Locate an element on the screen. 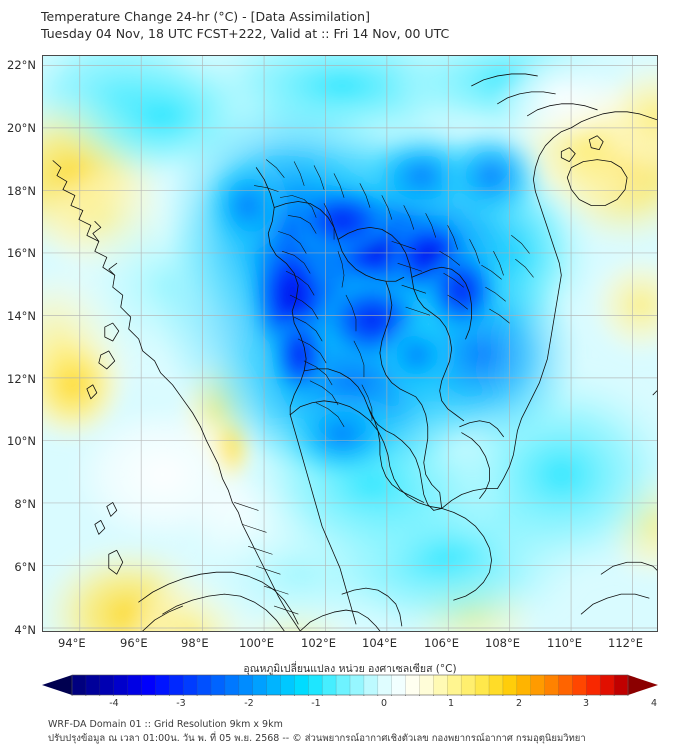 The height and width of the screenshot is (756, 676). cbar-tick-3: 3 is located at coordinates (586, 703).